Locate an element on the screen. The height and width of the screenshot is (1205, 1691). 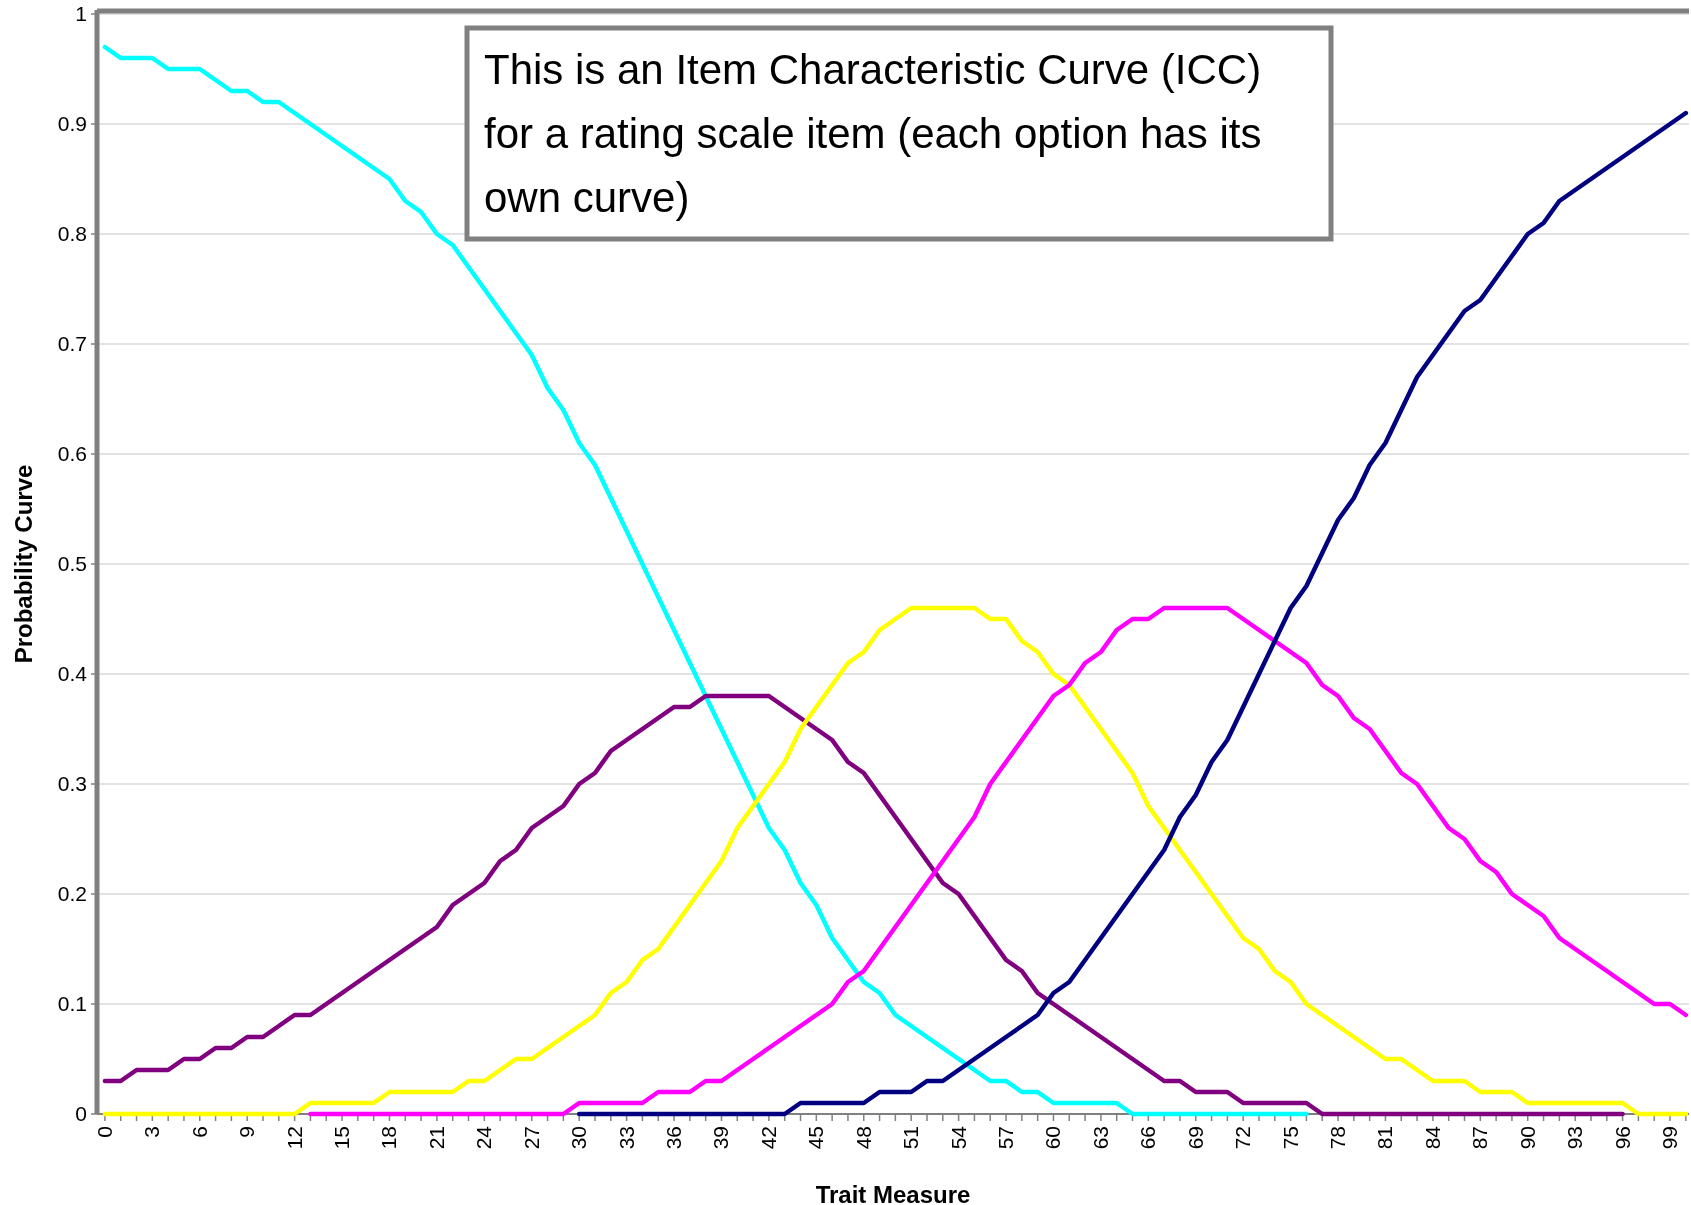
y-tick-label: 0.4 is located at coordinates (72, 673).